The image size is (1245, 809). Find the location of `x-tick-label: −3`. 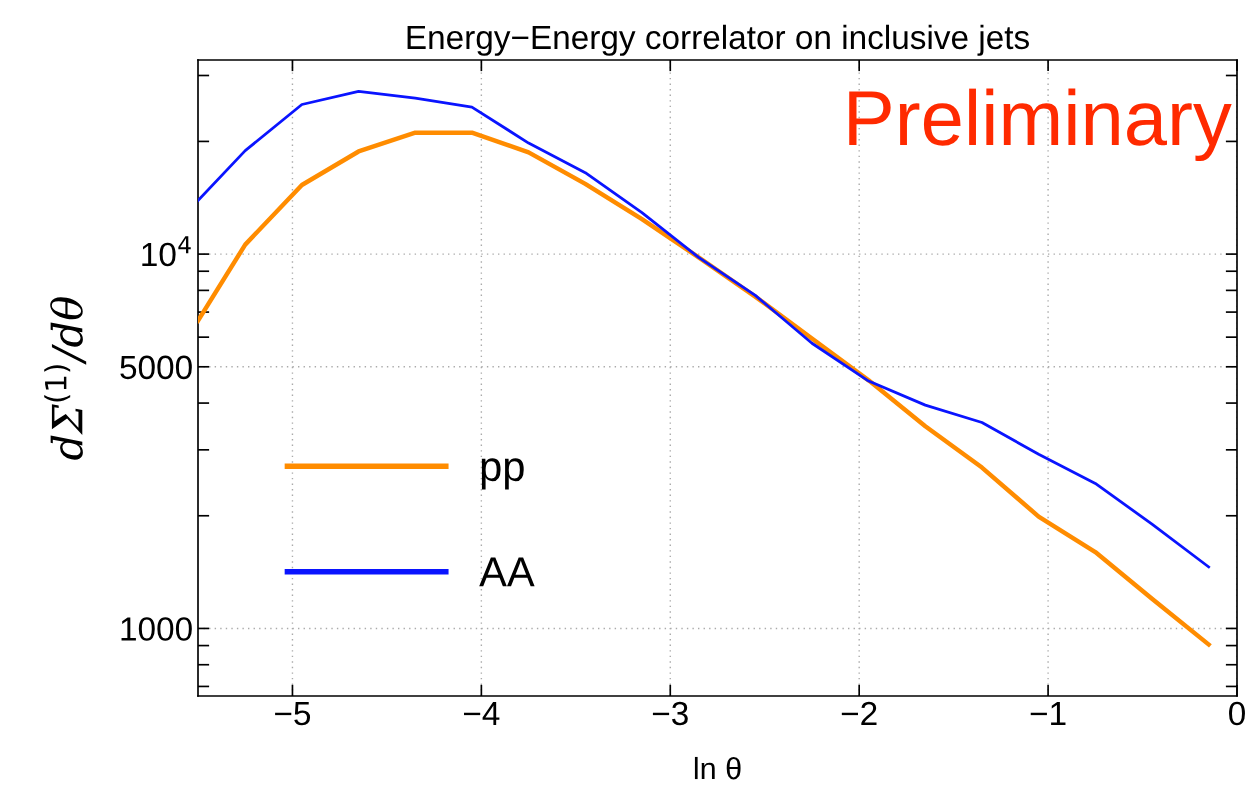

x-tick-label: −3 is located at coordinates (670, 713).